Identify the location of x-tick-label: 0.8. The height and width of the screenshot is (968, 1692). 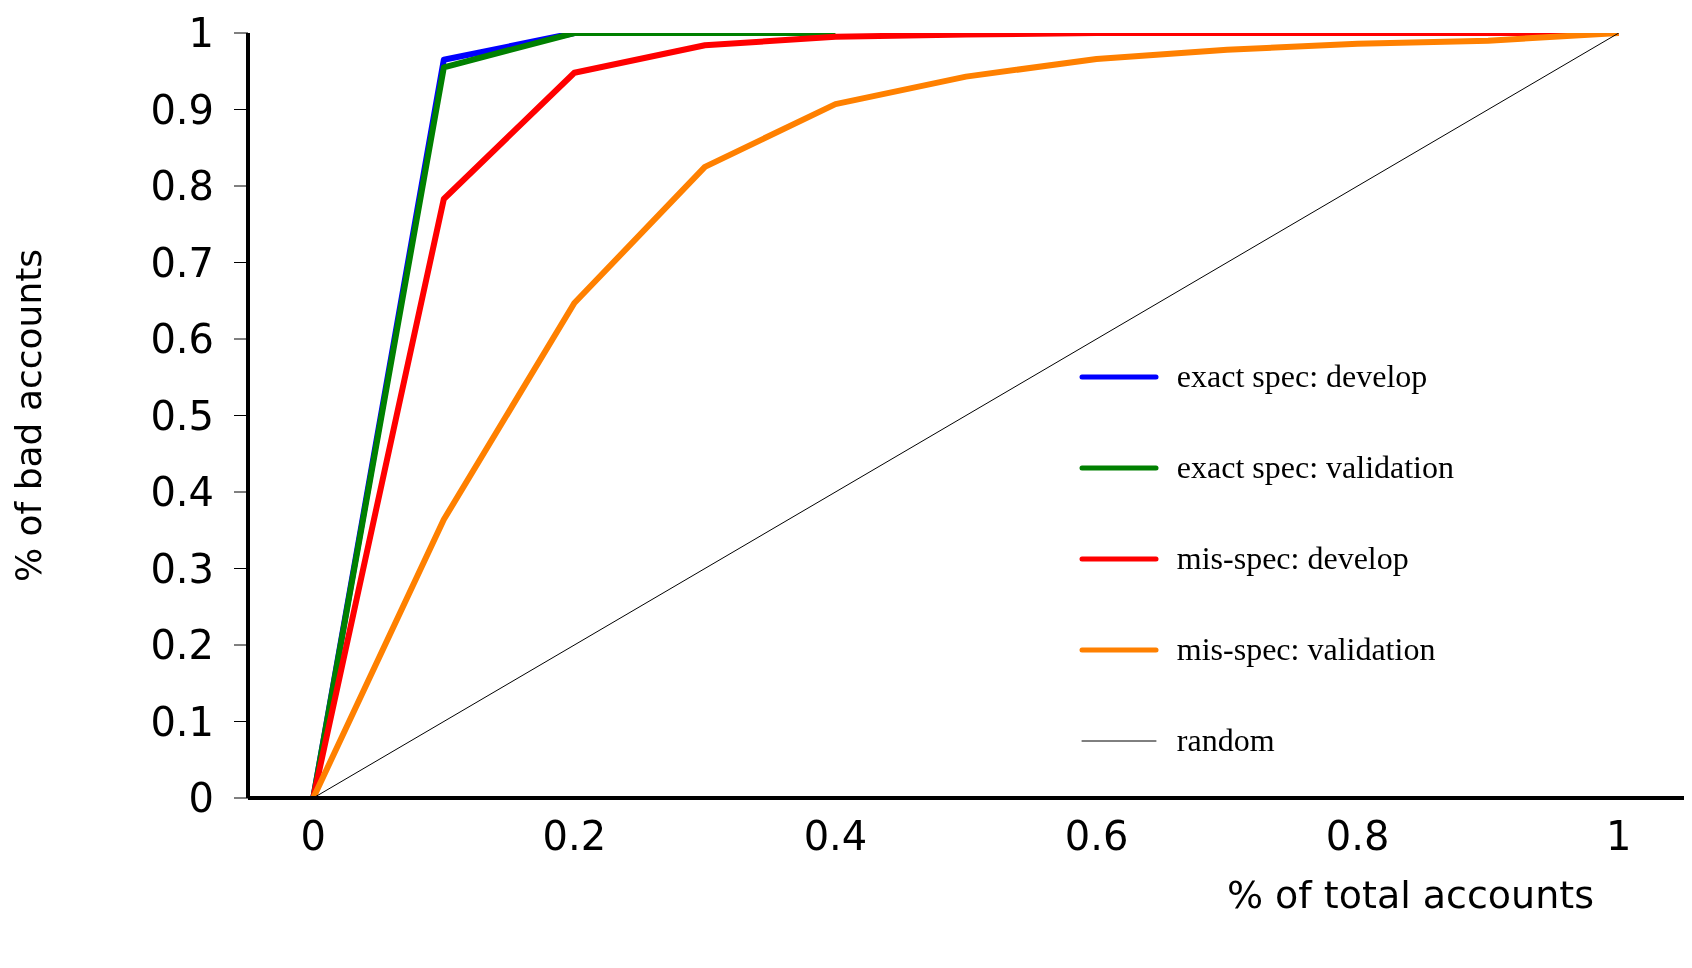
(1357, 836).